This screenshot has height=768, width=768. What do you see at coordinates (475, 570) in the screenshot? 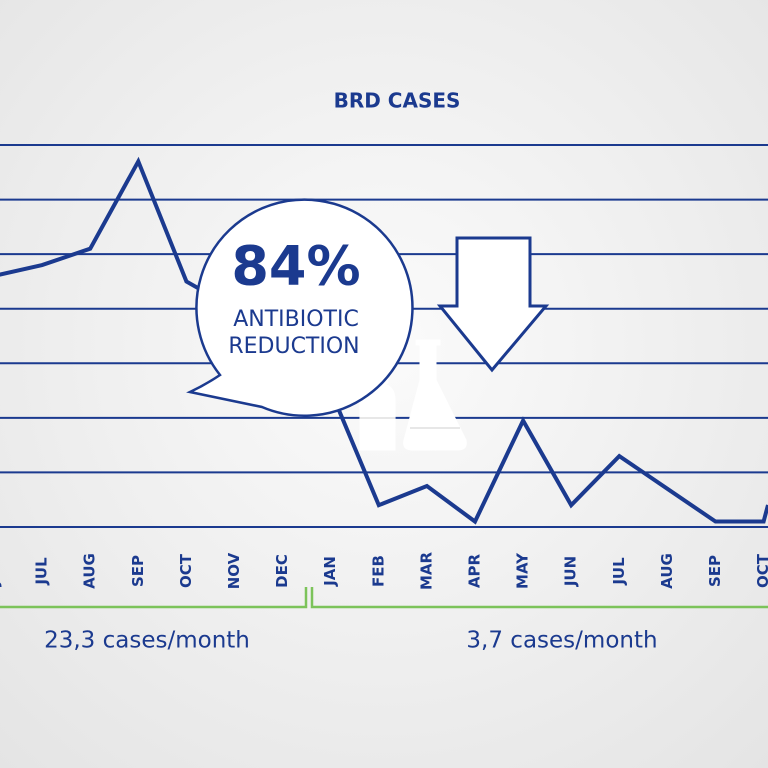
I see `x-tick-label: APR` at bounding box center [475, 570].